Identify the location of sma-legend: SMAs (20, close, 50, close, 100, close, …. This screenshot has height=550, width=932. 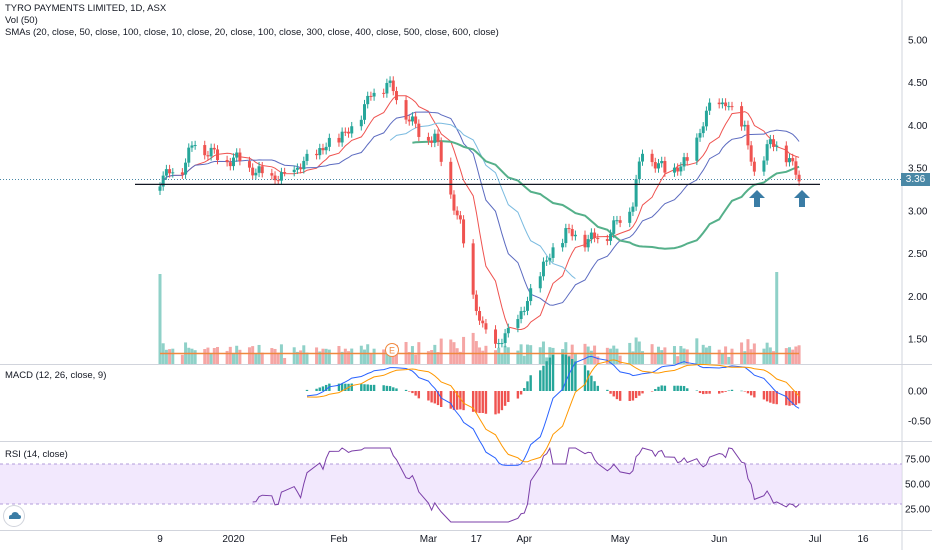
(252, 32).